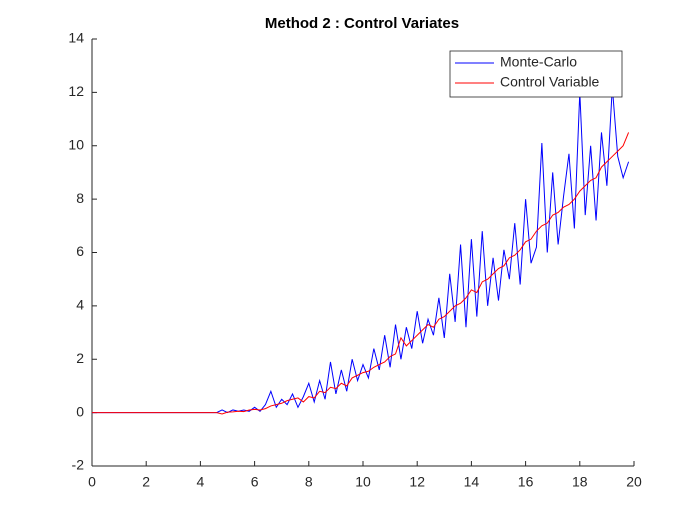  Describe the element at coordinates (76, 144) in the screenshot. I see `y-tick-label: 10` at that location.